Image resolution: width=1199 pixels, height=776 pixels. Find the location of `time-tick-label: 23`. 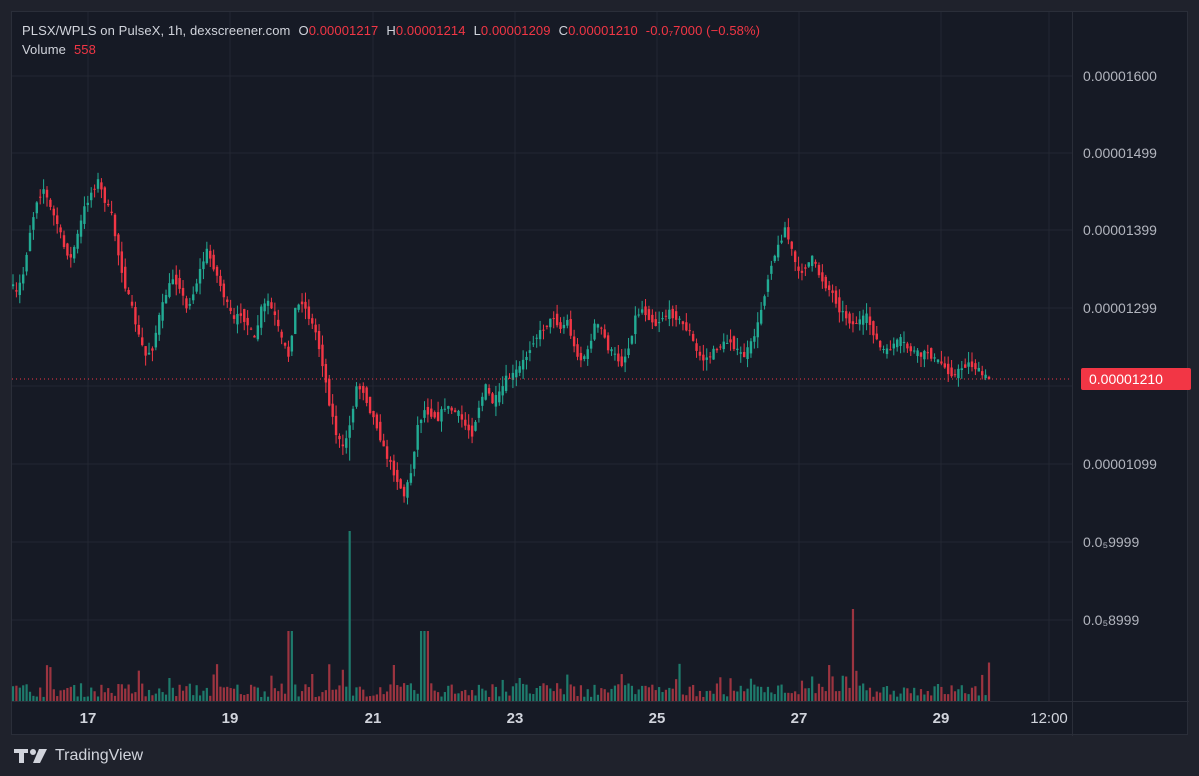

time-tick-label: 23 is located at coordinates (515, 718).